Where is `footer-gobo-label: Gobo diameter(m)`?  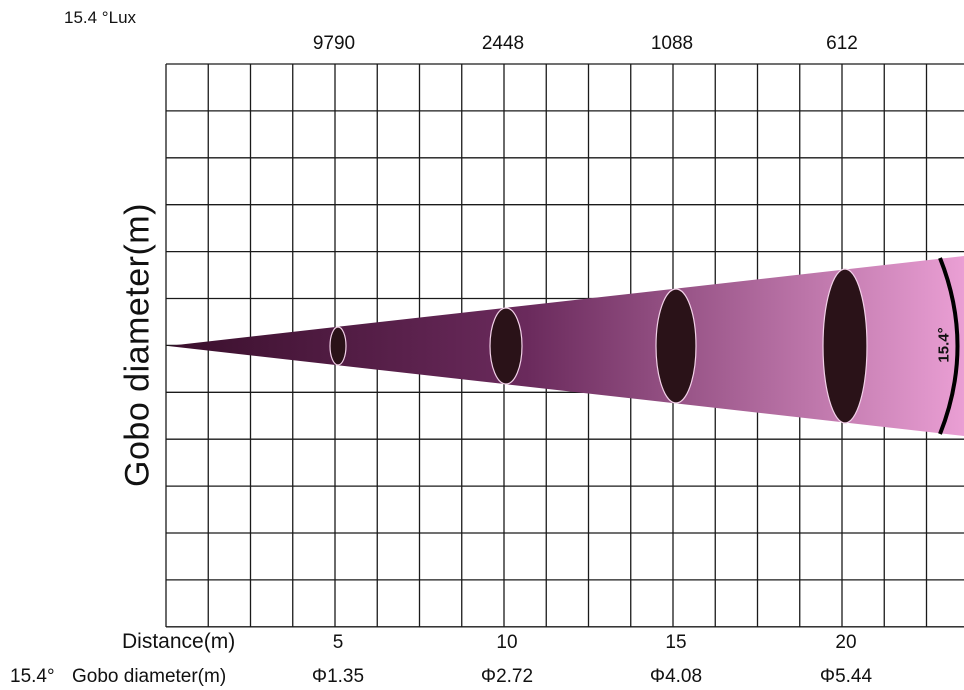
footer-gobo-label: Gobo diameter(m) is located at coordinates (149, 676).